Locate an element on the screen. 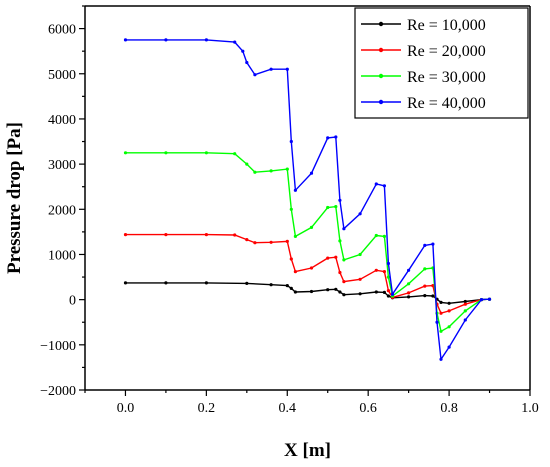  y-tick-label: 6000 is located at coordinates (62, 30).